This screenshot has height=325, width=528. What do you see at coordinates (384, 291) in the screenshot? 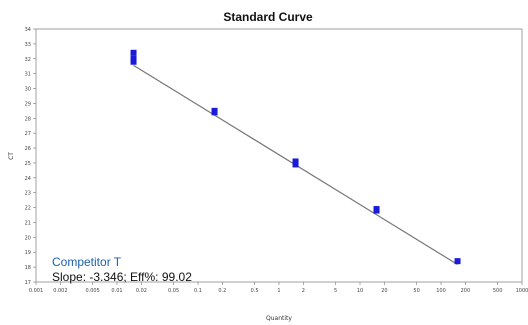
I see `x-tick-label: 20` at bounding box center [384, 291].